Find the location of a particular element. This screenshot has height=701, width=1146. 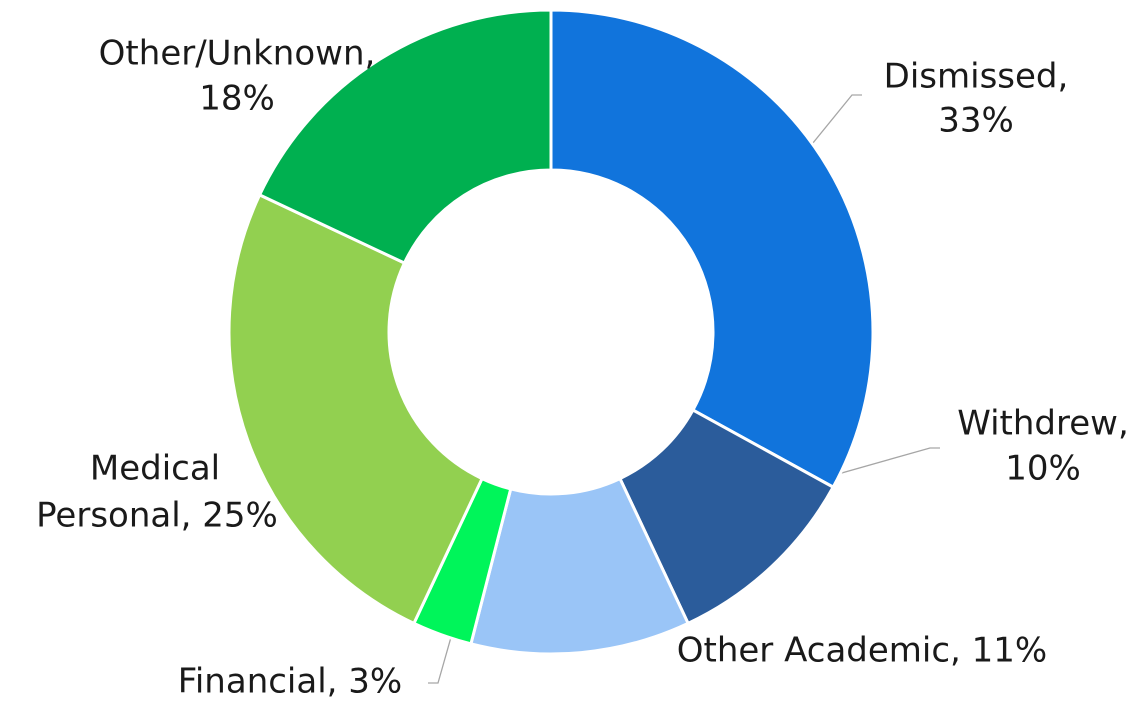

data-label: Medical is located at coordinates (155, 469).